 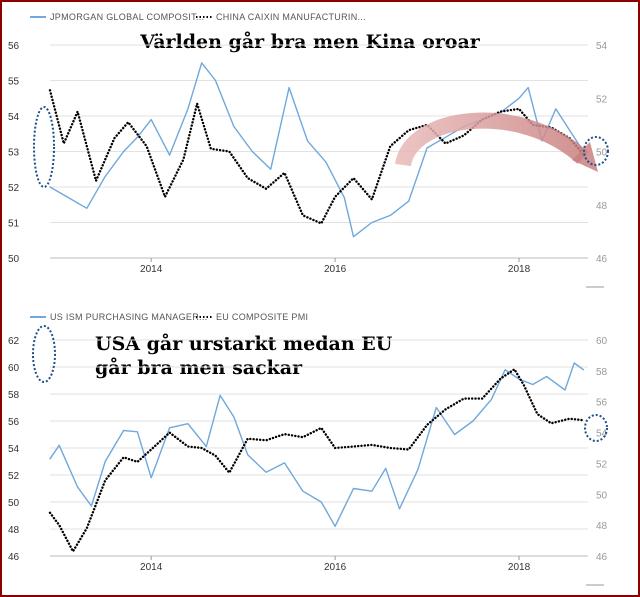 What do you see at coordinates (14, 557) in the screenshot?
I see `y-left-tick-label: 46` at bounding box center [14, 557].